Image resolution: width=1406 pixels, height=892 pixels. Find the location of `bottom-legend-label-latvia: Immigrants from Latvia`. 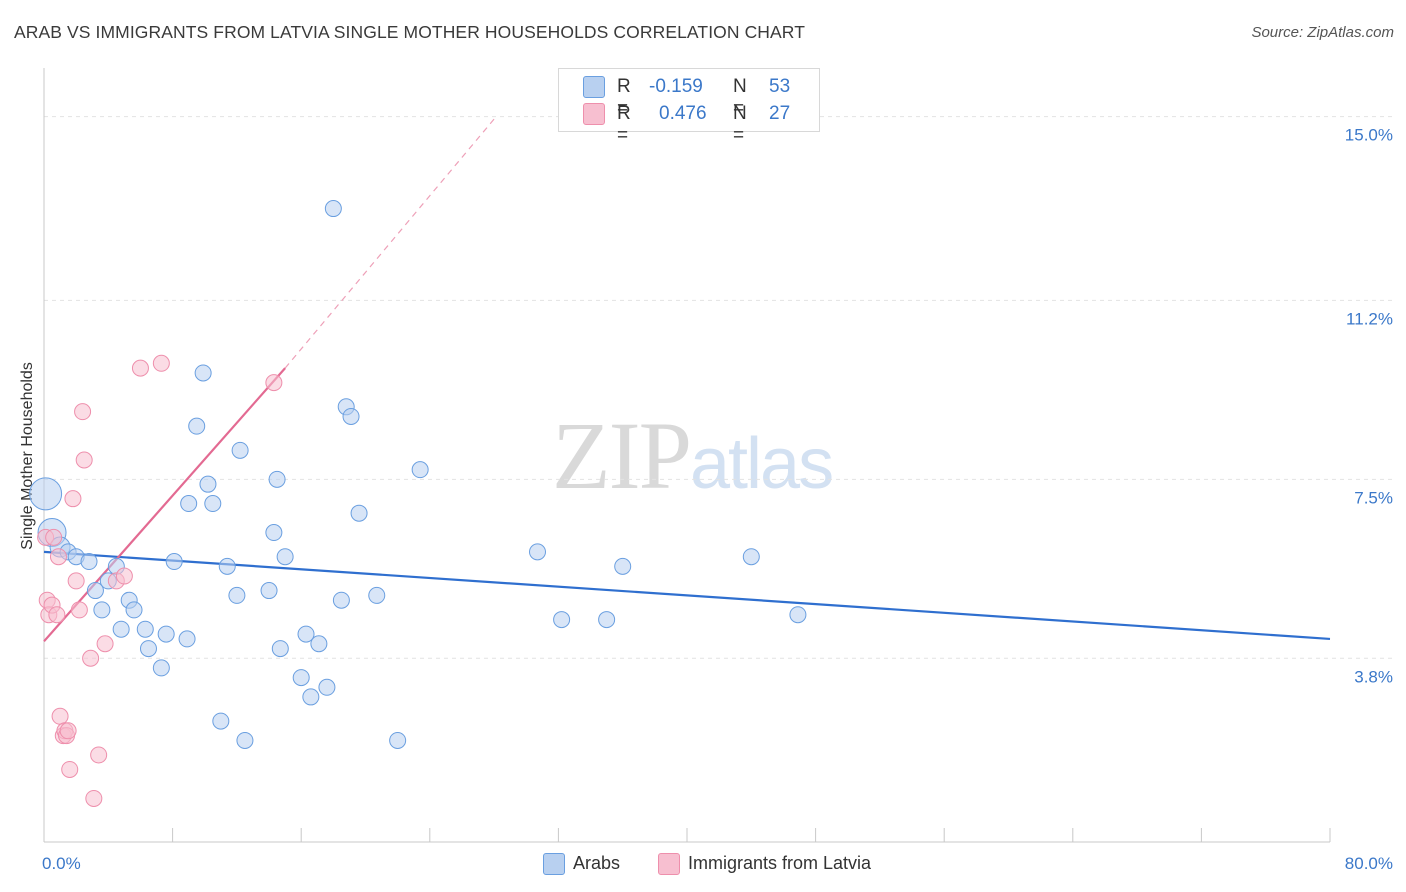

bottom-legend-label-latvia: Immigrants from Latvia is located at coordinates (780, 863).